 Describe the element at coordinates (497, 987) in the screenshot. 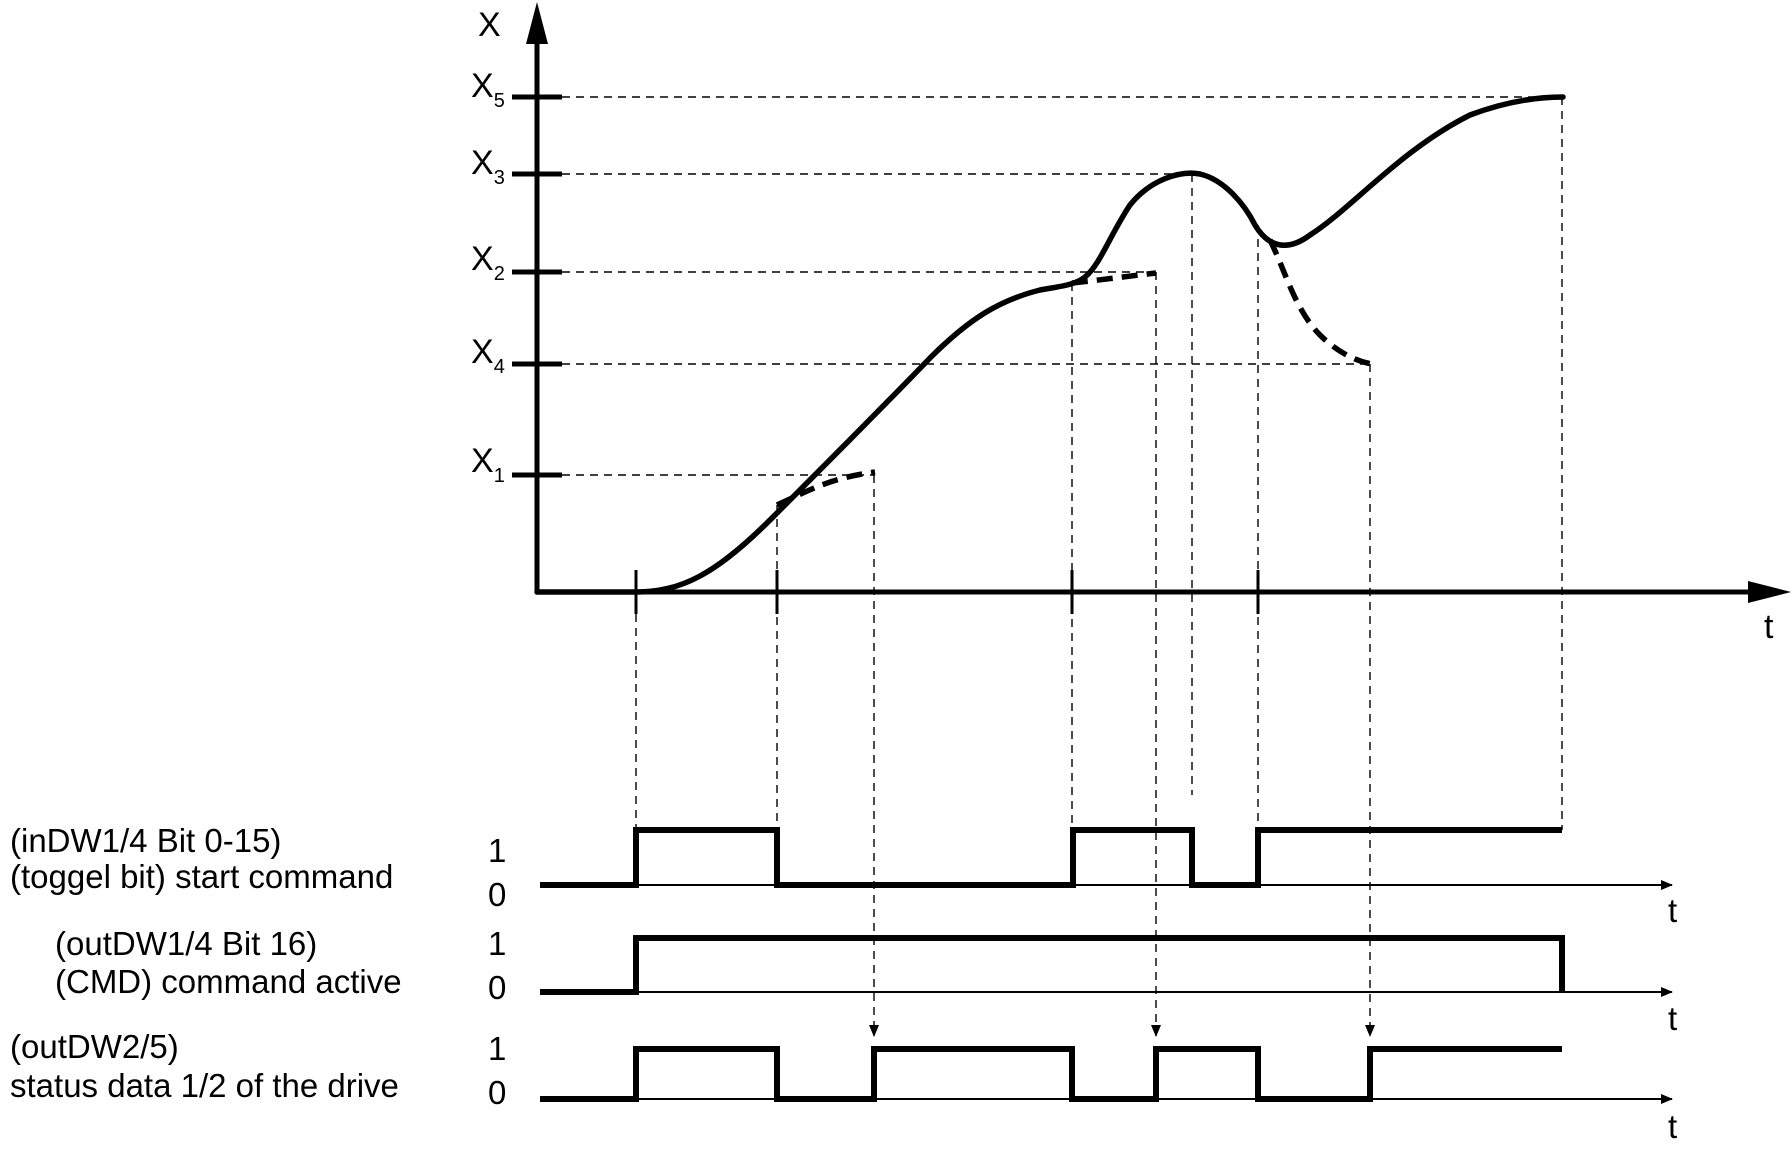

I see `signal-2-low-label: 0` at that location.